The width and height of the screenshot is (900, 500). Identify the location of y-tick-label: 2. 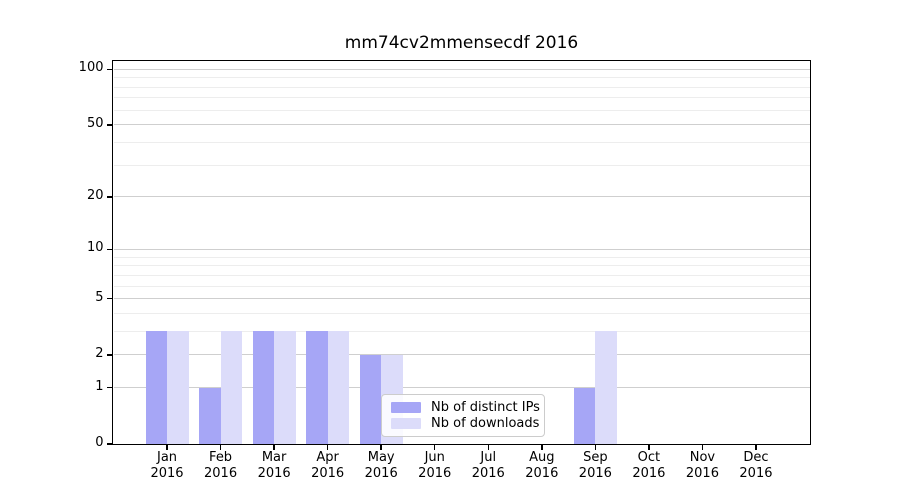
(99, 353).